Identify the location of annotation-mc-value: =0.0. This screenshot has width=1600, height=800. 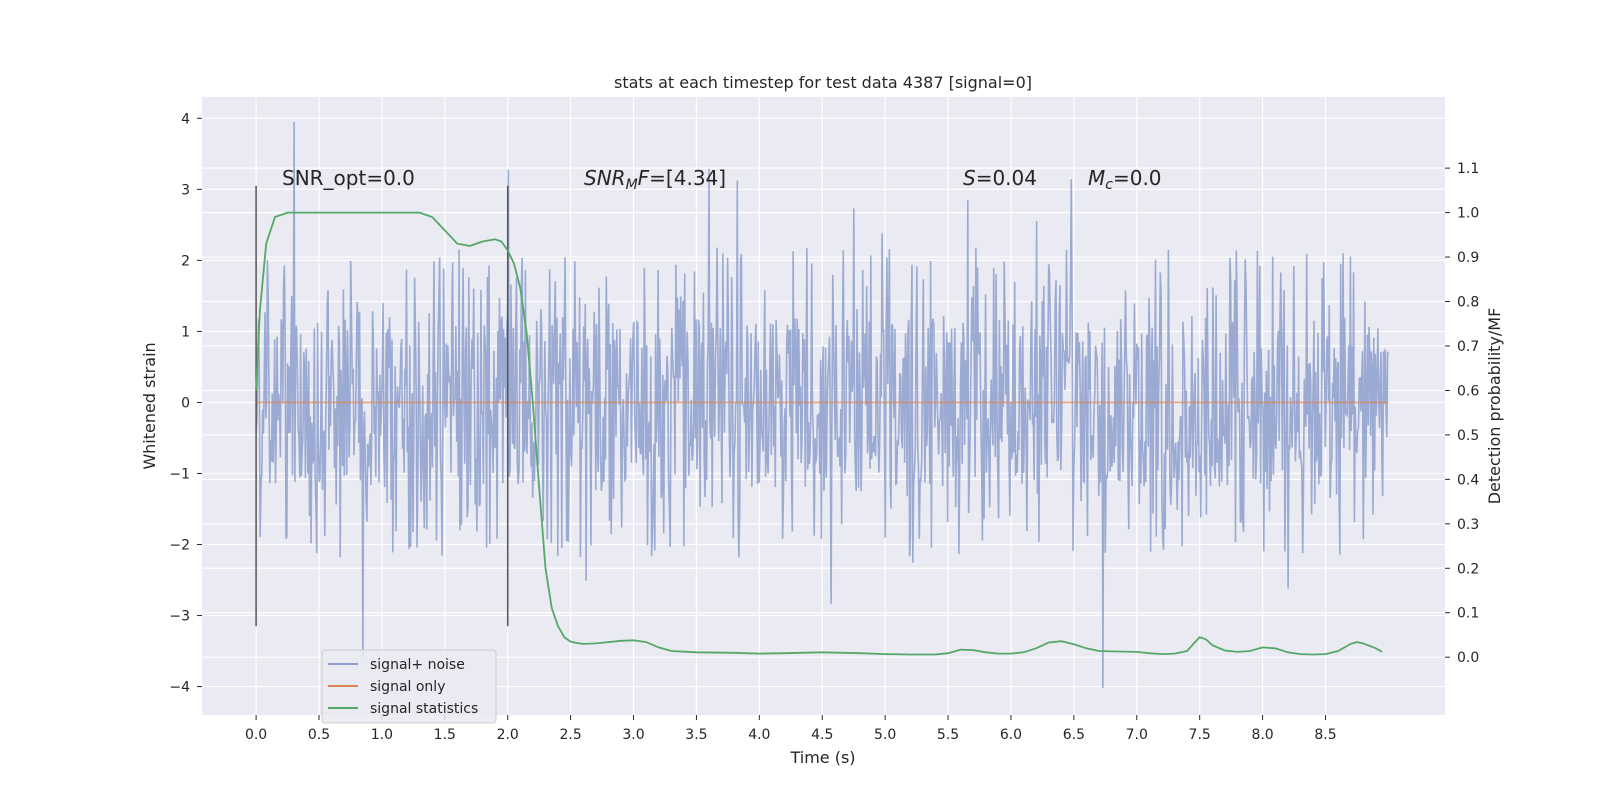
(1137, 178).